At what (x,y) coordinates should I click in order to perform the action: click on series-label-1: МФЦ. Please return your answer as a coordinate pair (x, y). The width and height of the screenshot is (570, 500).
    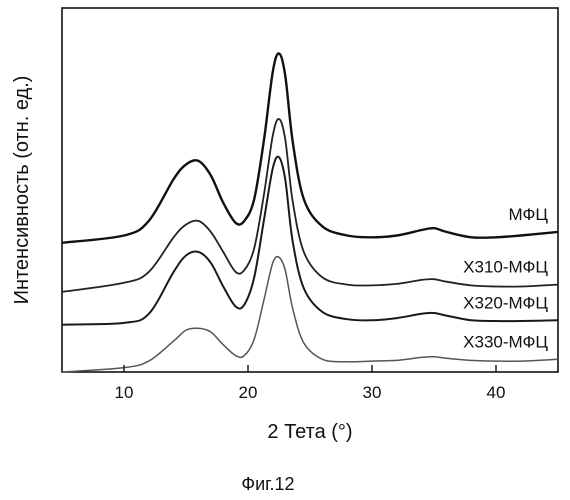
    Looking at the image, I should click on (529, 214).